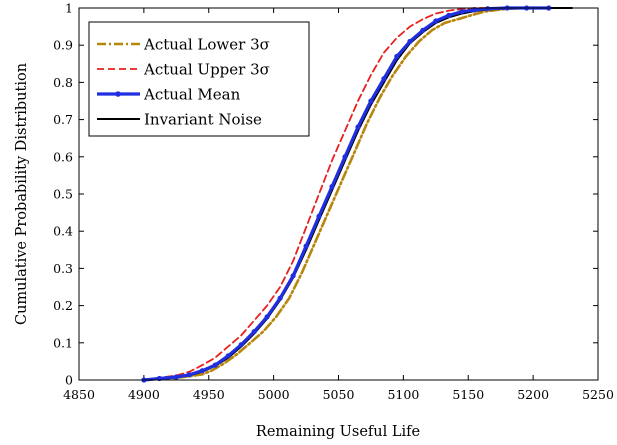 Image resolution: width=617 pixels, height=445 pixels. What do you see at coordinates (63, 119) in the screenshot?
I see `y-tick-label: 0.7` at bounding box center [63, 119].